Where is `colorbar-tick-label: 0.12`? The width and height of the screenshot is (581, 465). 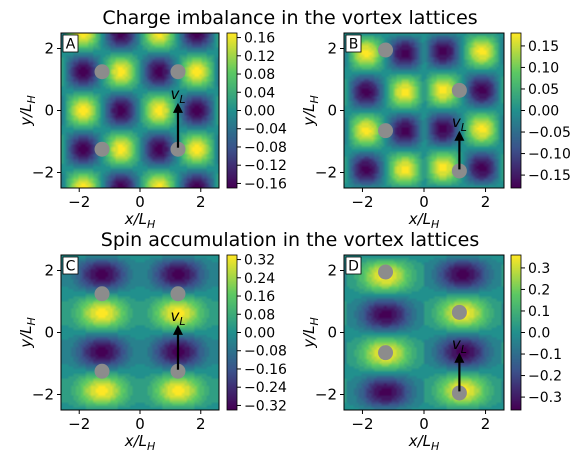 colorbar-tick-label: 0.12 is located at coordinates (259, 57).